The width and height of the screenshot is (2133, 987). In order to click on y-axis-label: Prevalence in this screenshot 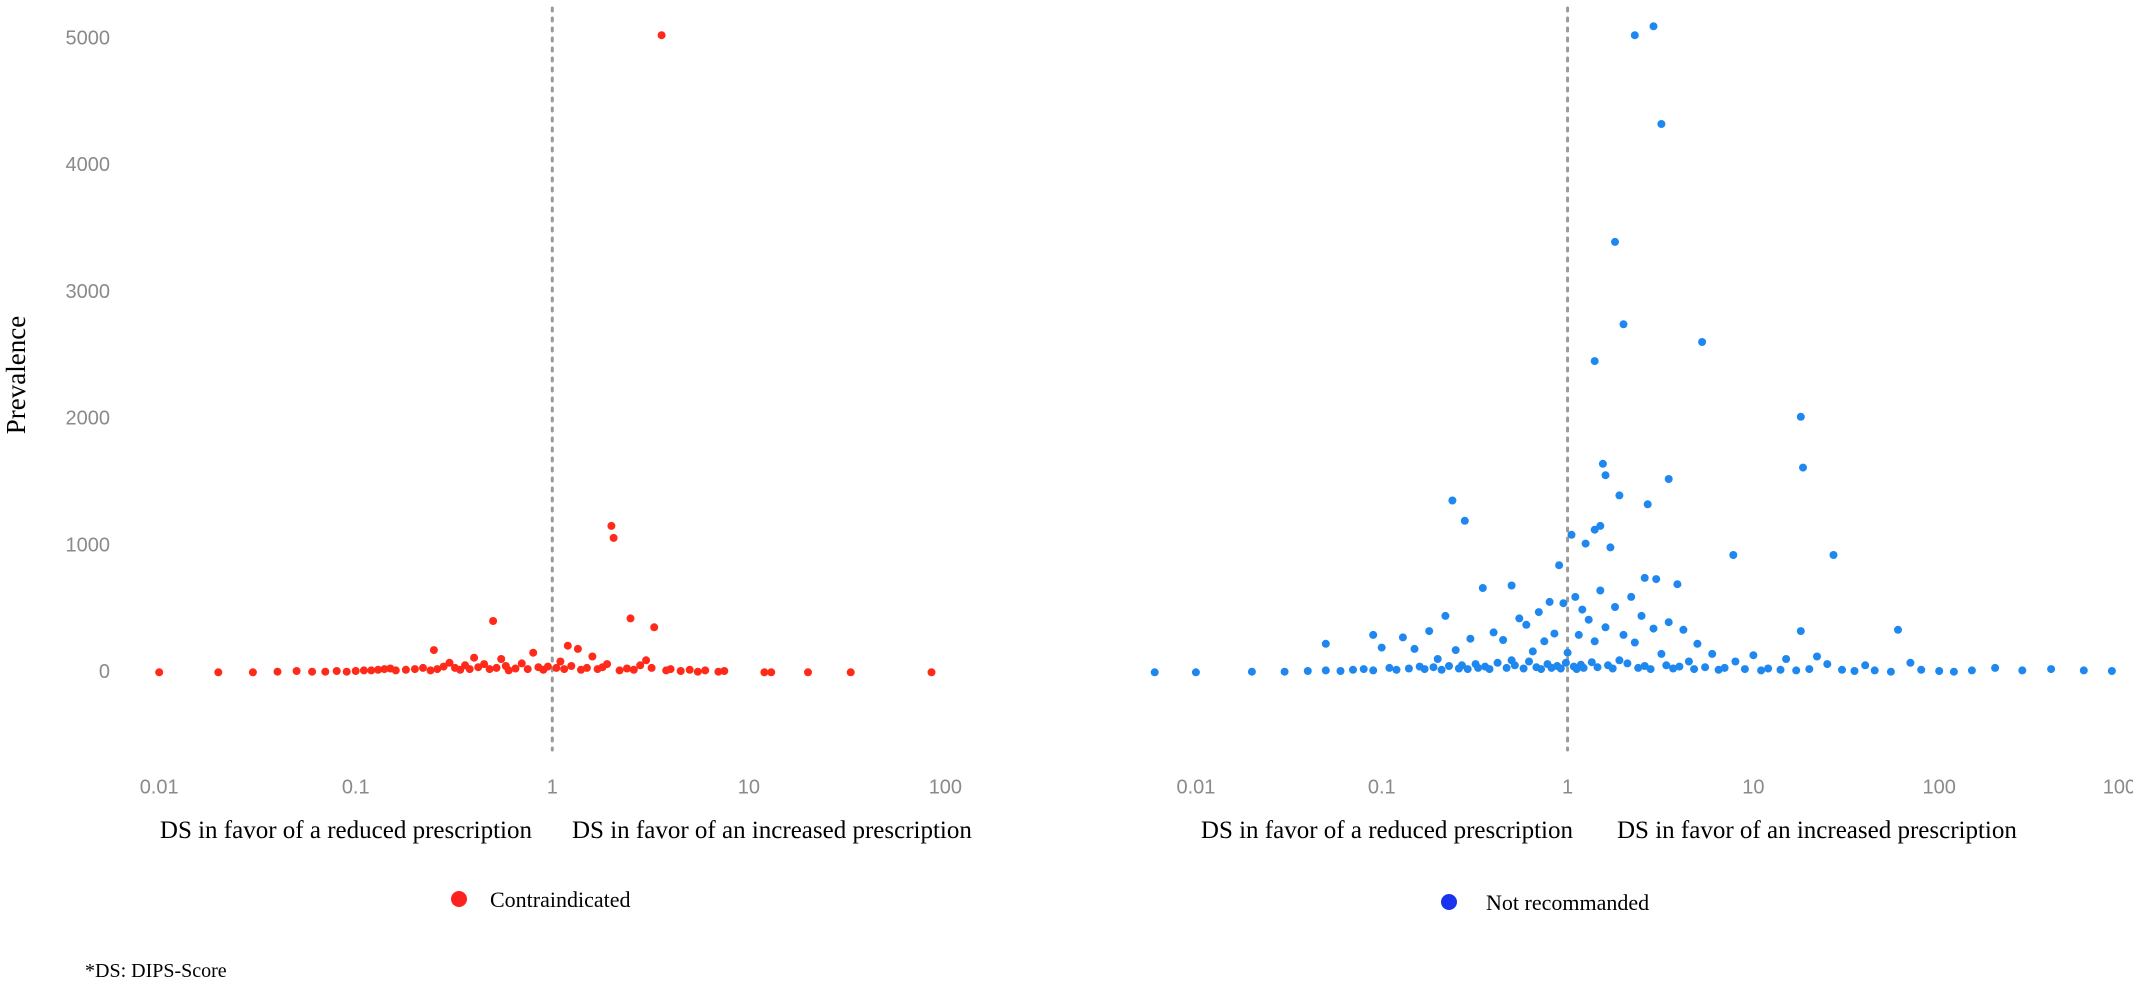, I will do `click(16, 375)`.